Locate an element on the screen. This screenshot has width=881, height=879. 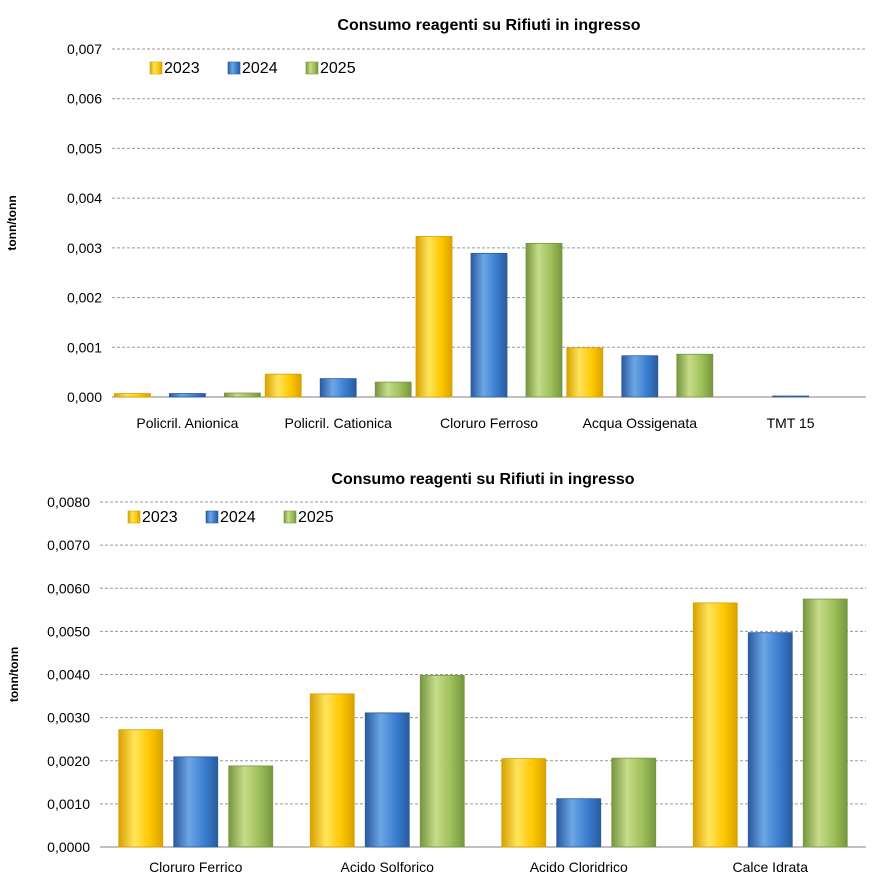
y-tick-label: 0,000 is located at coordinates (84, 397).